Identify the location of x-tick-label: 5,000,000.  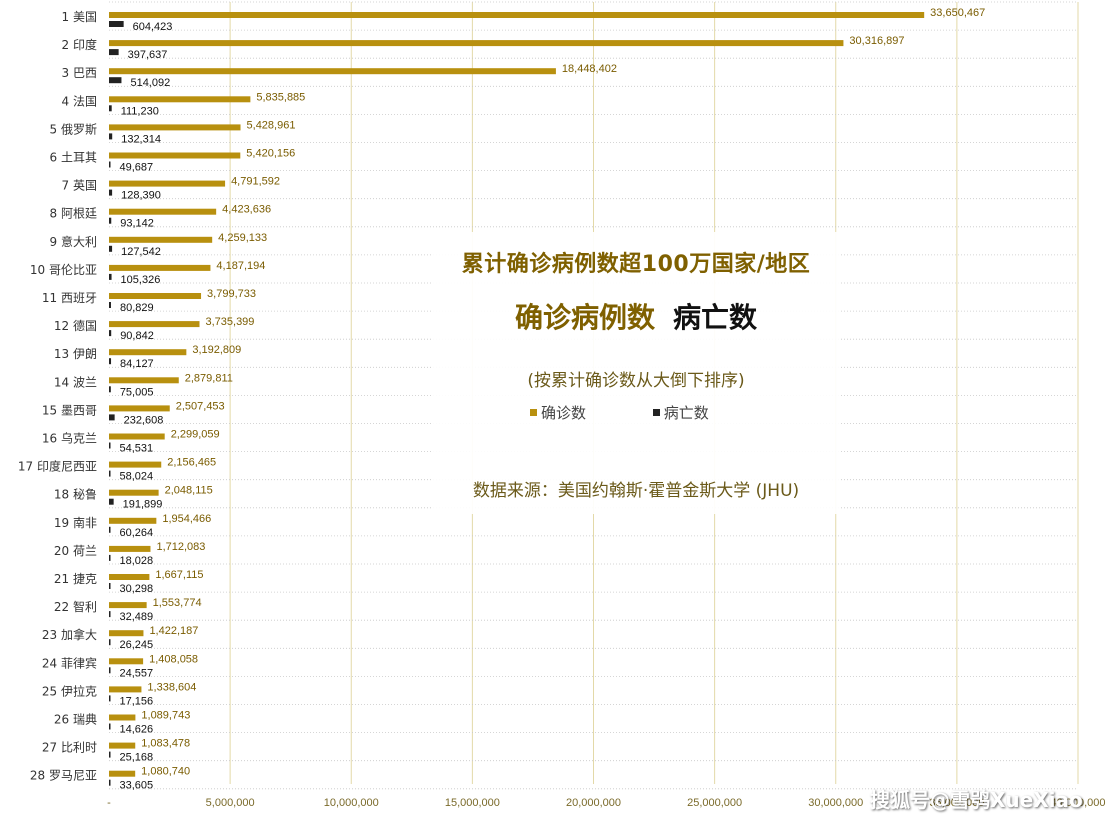
(230, 803).